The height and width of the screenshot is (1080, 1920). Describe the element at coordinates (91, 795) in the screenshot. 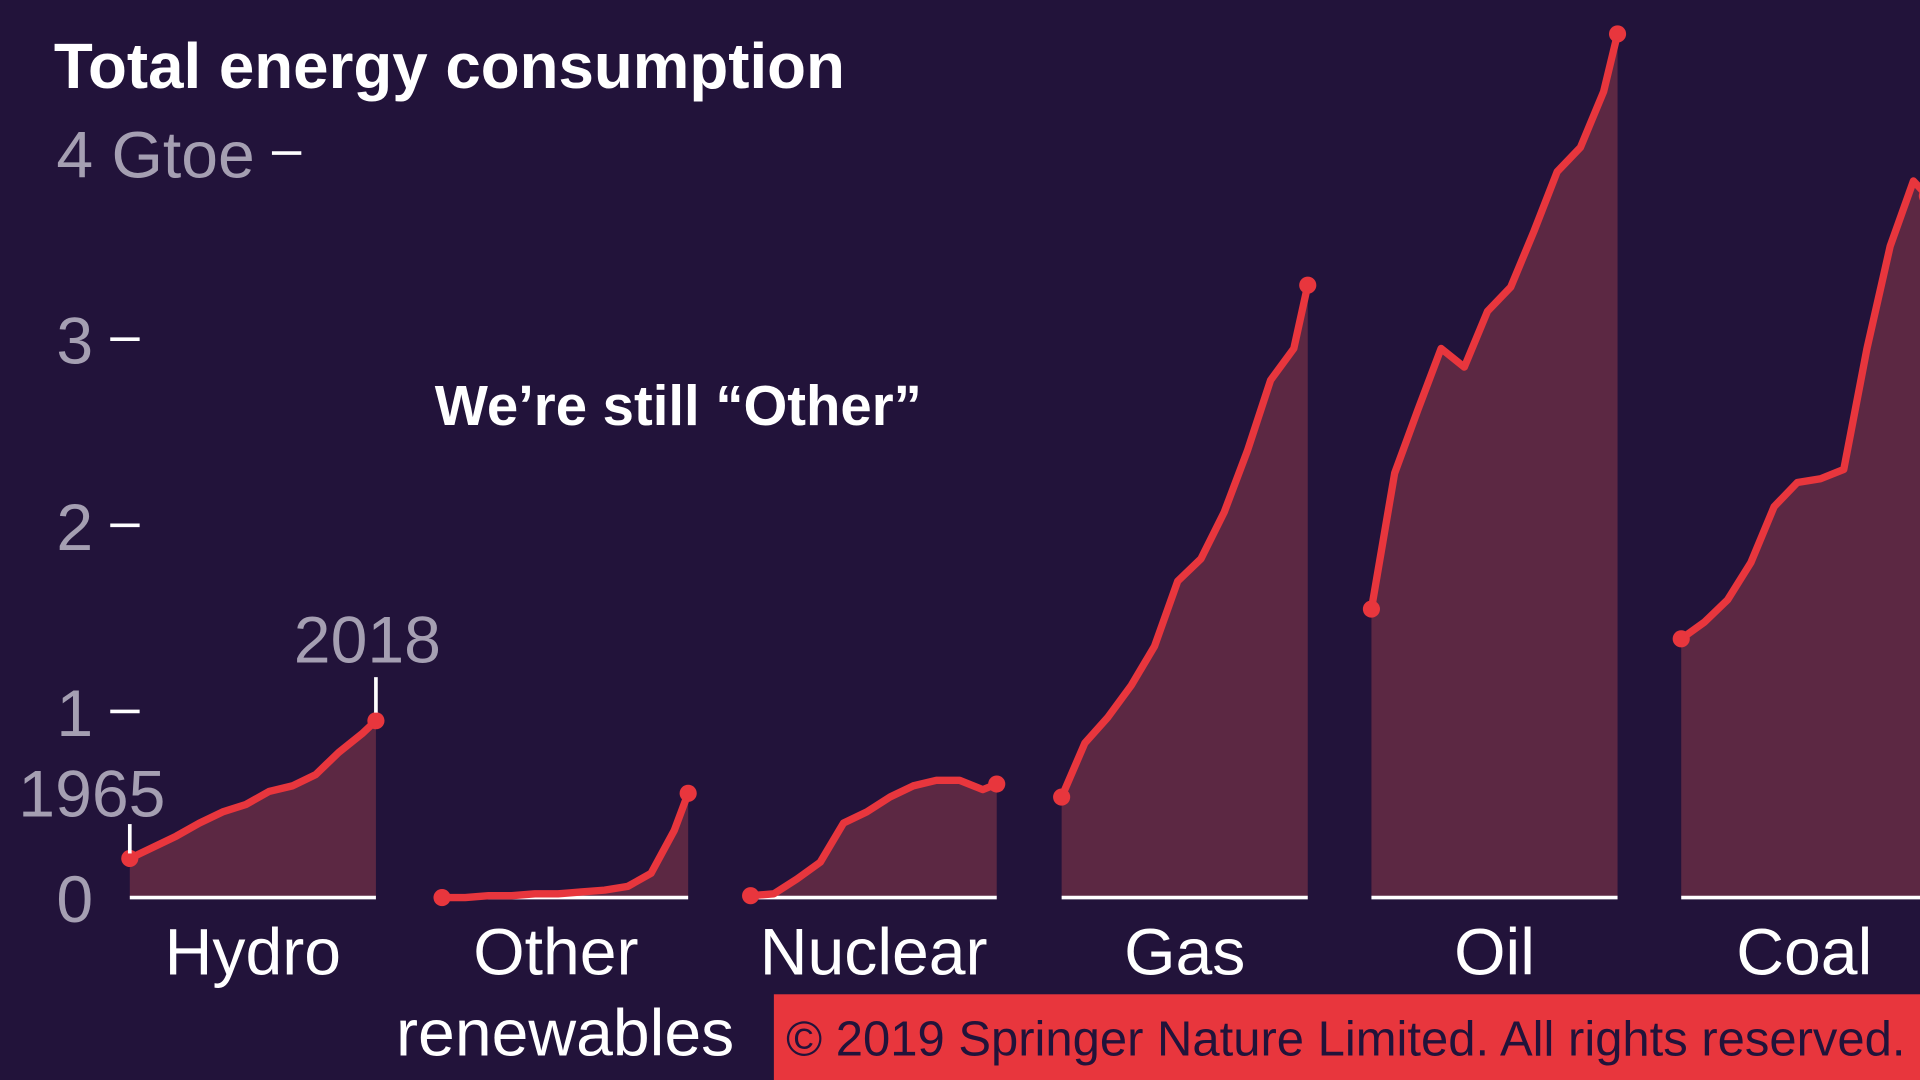

I see `year-label: 1965` at that location.